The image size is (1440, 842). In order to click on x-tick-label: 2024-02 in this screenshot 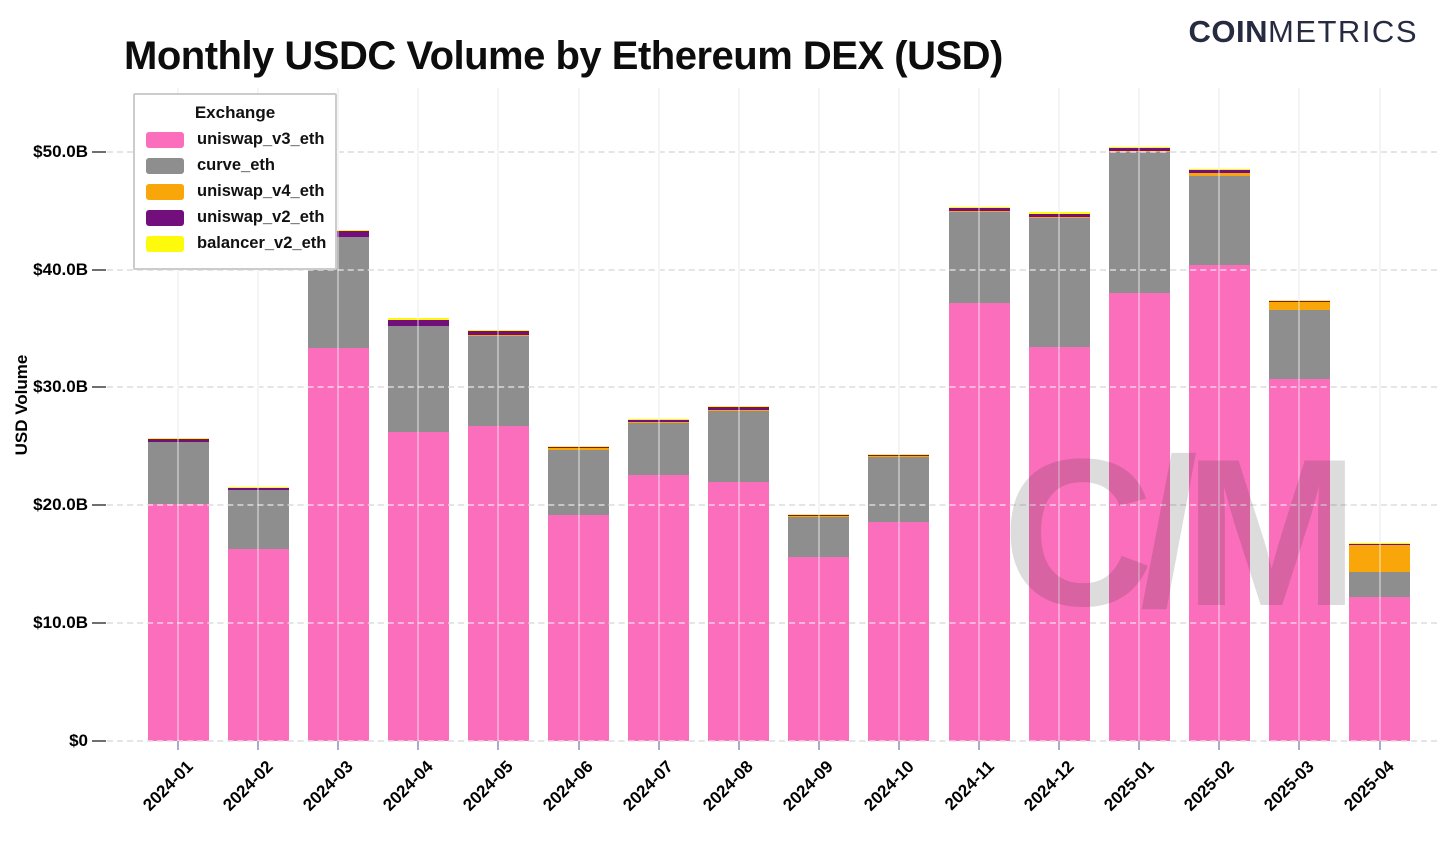, I will do `click(247, 786)`.